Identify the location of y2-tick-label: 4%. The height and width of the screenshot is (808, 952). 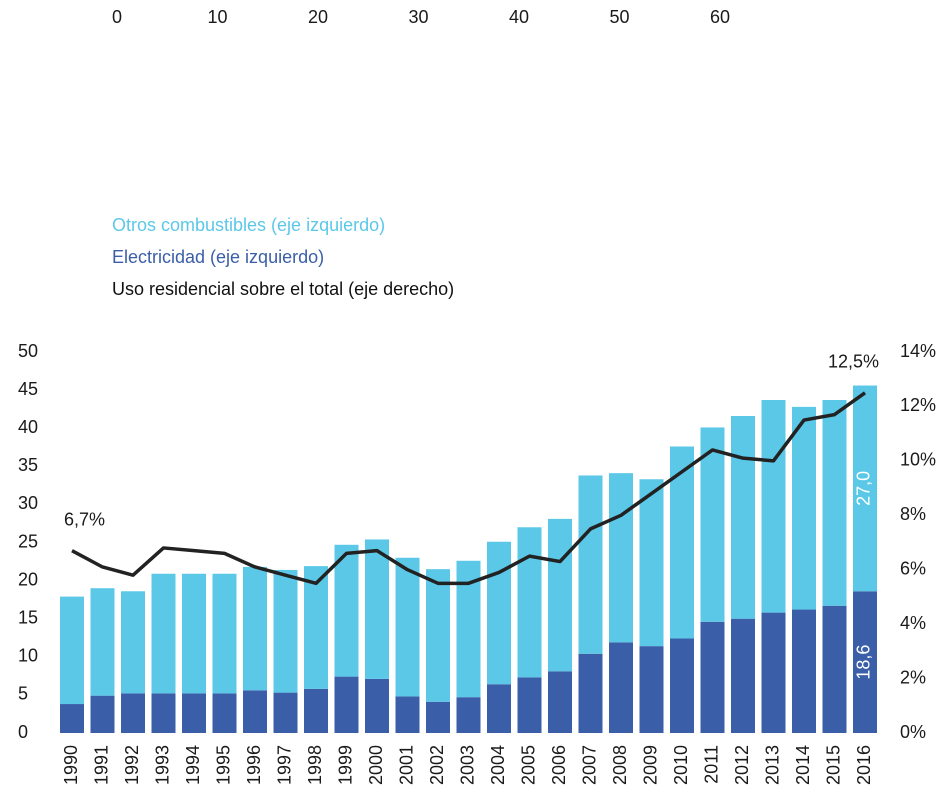
(913, 623).